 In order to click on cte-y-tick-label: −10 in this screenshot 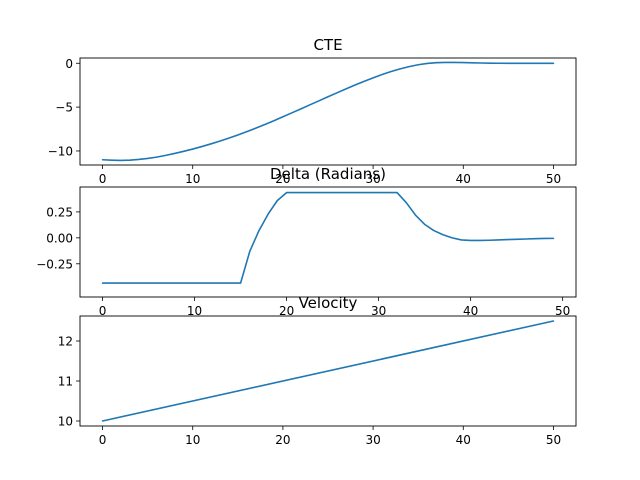, I will do `click(60, 151)`.